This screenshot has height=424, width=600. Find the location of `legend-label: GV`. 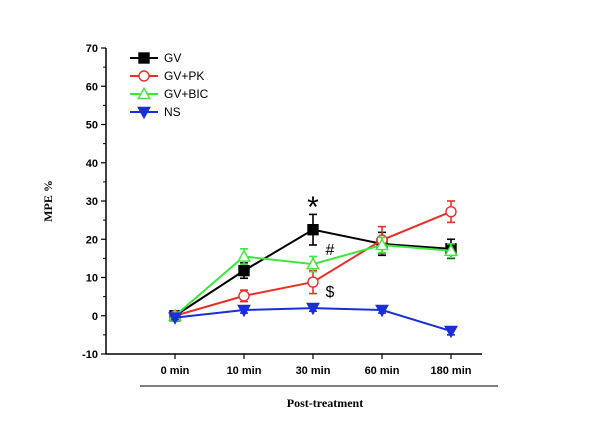

legend-label: GV is located at coordinates (172, 58).